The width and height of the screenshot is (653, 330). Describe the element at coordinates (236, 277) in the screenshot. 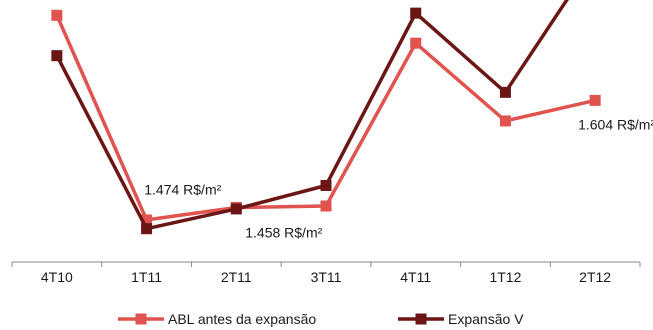

I see `x-tick-label: 2T11` at that location.